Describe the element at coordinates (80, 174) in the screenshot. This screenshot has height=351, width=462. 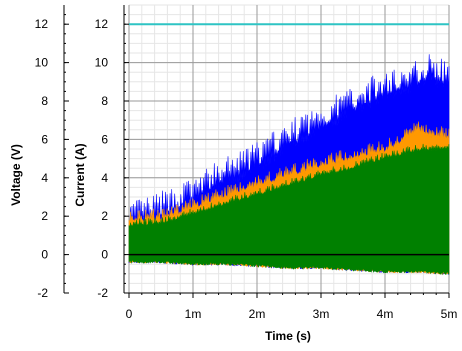
I see `y-axis-right-label: Current (A)` at that location.